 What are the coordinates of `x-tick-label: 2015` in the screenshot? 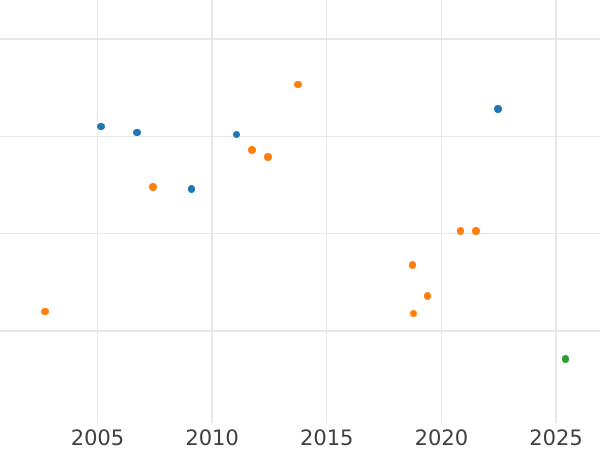 It's located at (326, 438).